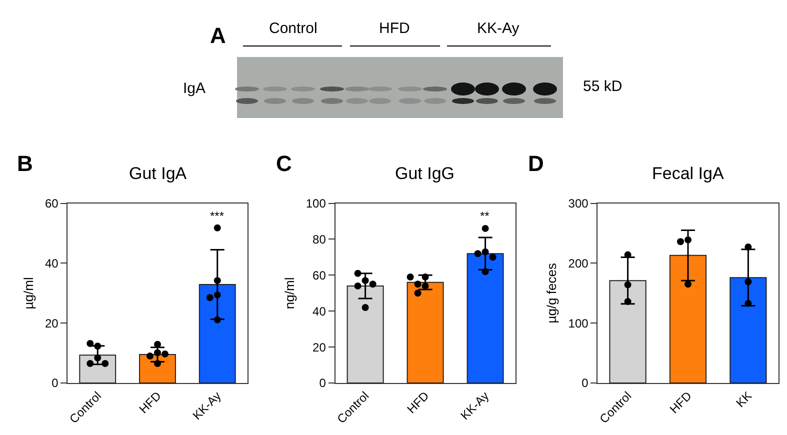  I want to click on annotation: ***, so click(217, 216).